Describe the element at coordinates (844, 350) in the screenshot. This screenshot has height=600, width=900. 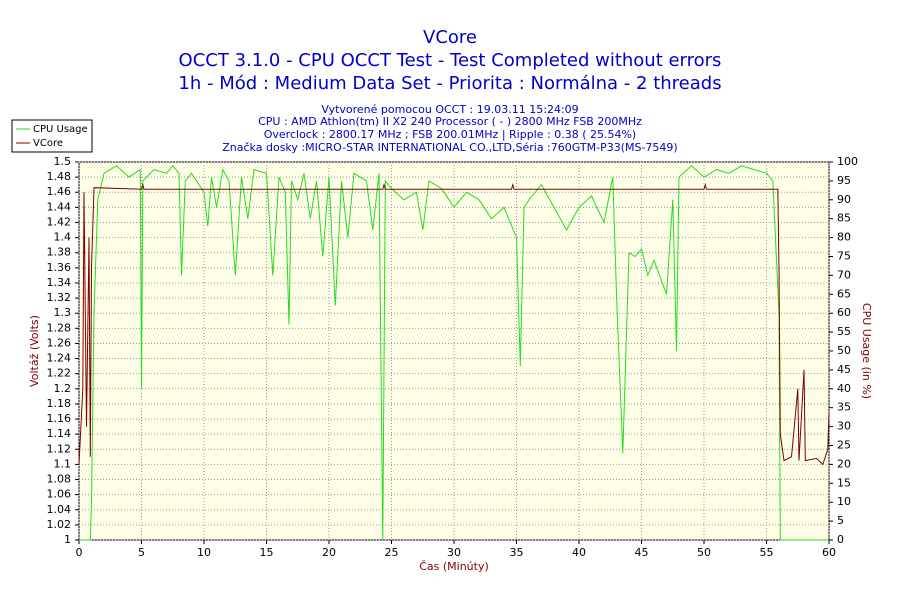
I see `y2-tick-label: 50` at that location.